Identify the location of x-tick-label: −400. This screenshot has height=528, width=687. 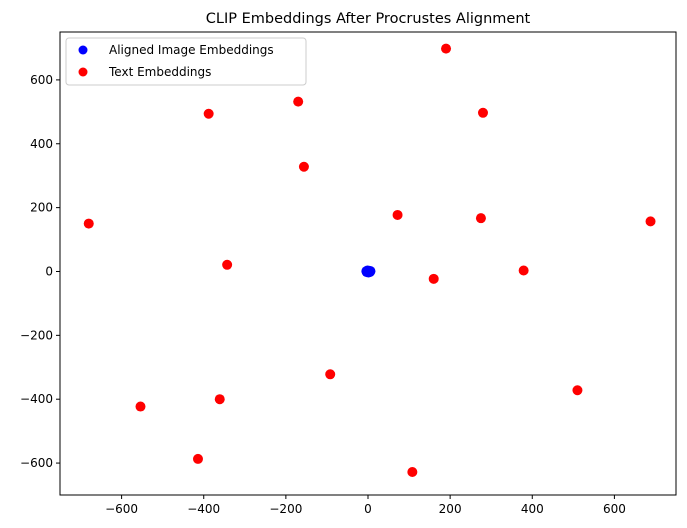
(203, 509).